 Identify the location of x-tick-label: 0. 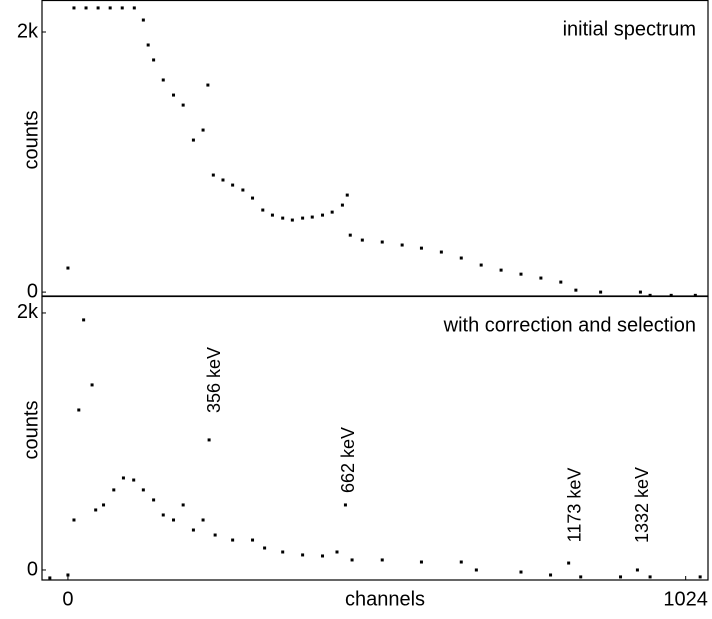
(67, 599).